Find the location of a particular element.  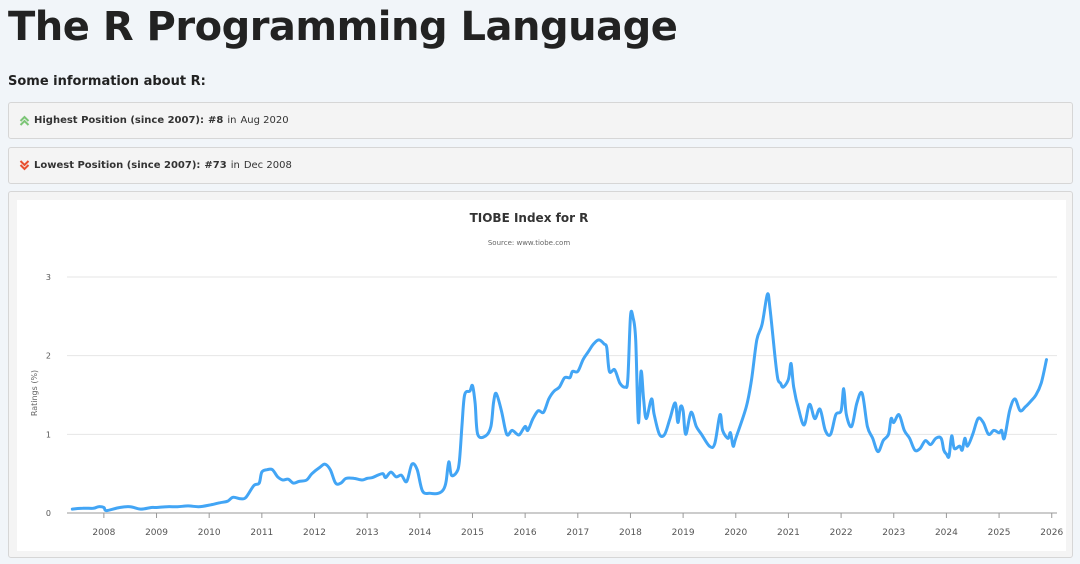

x-tick-label: 2008 is located at coordinates (103, 533).